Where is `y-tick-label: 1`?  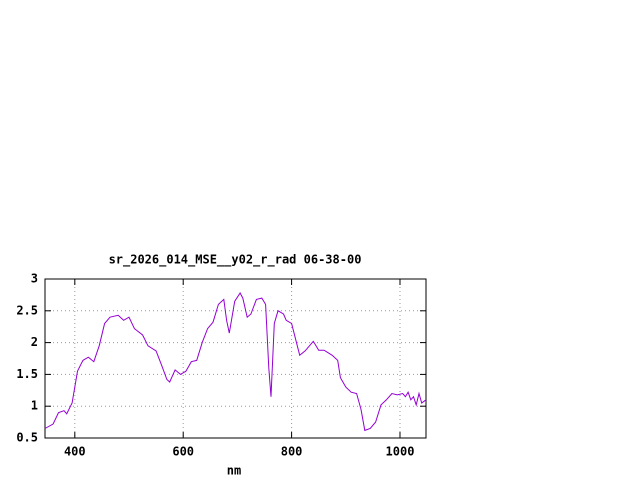
y-tick-label: 1 is located at coordinates (34, 406).